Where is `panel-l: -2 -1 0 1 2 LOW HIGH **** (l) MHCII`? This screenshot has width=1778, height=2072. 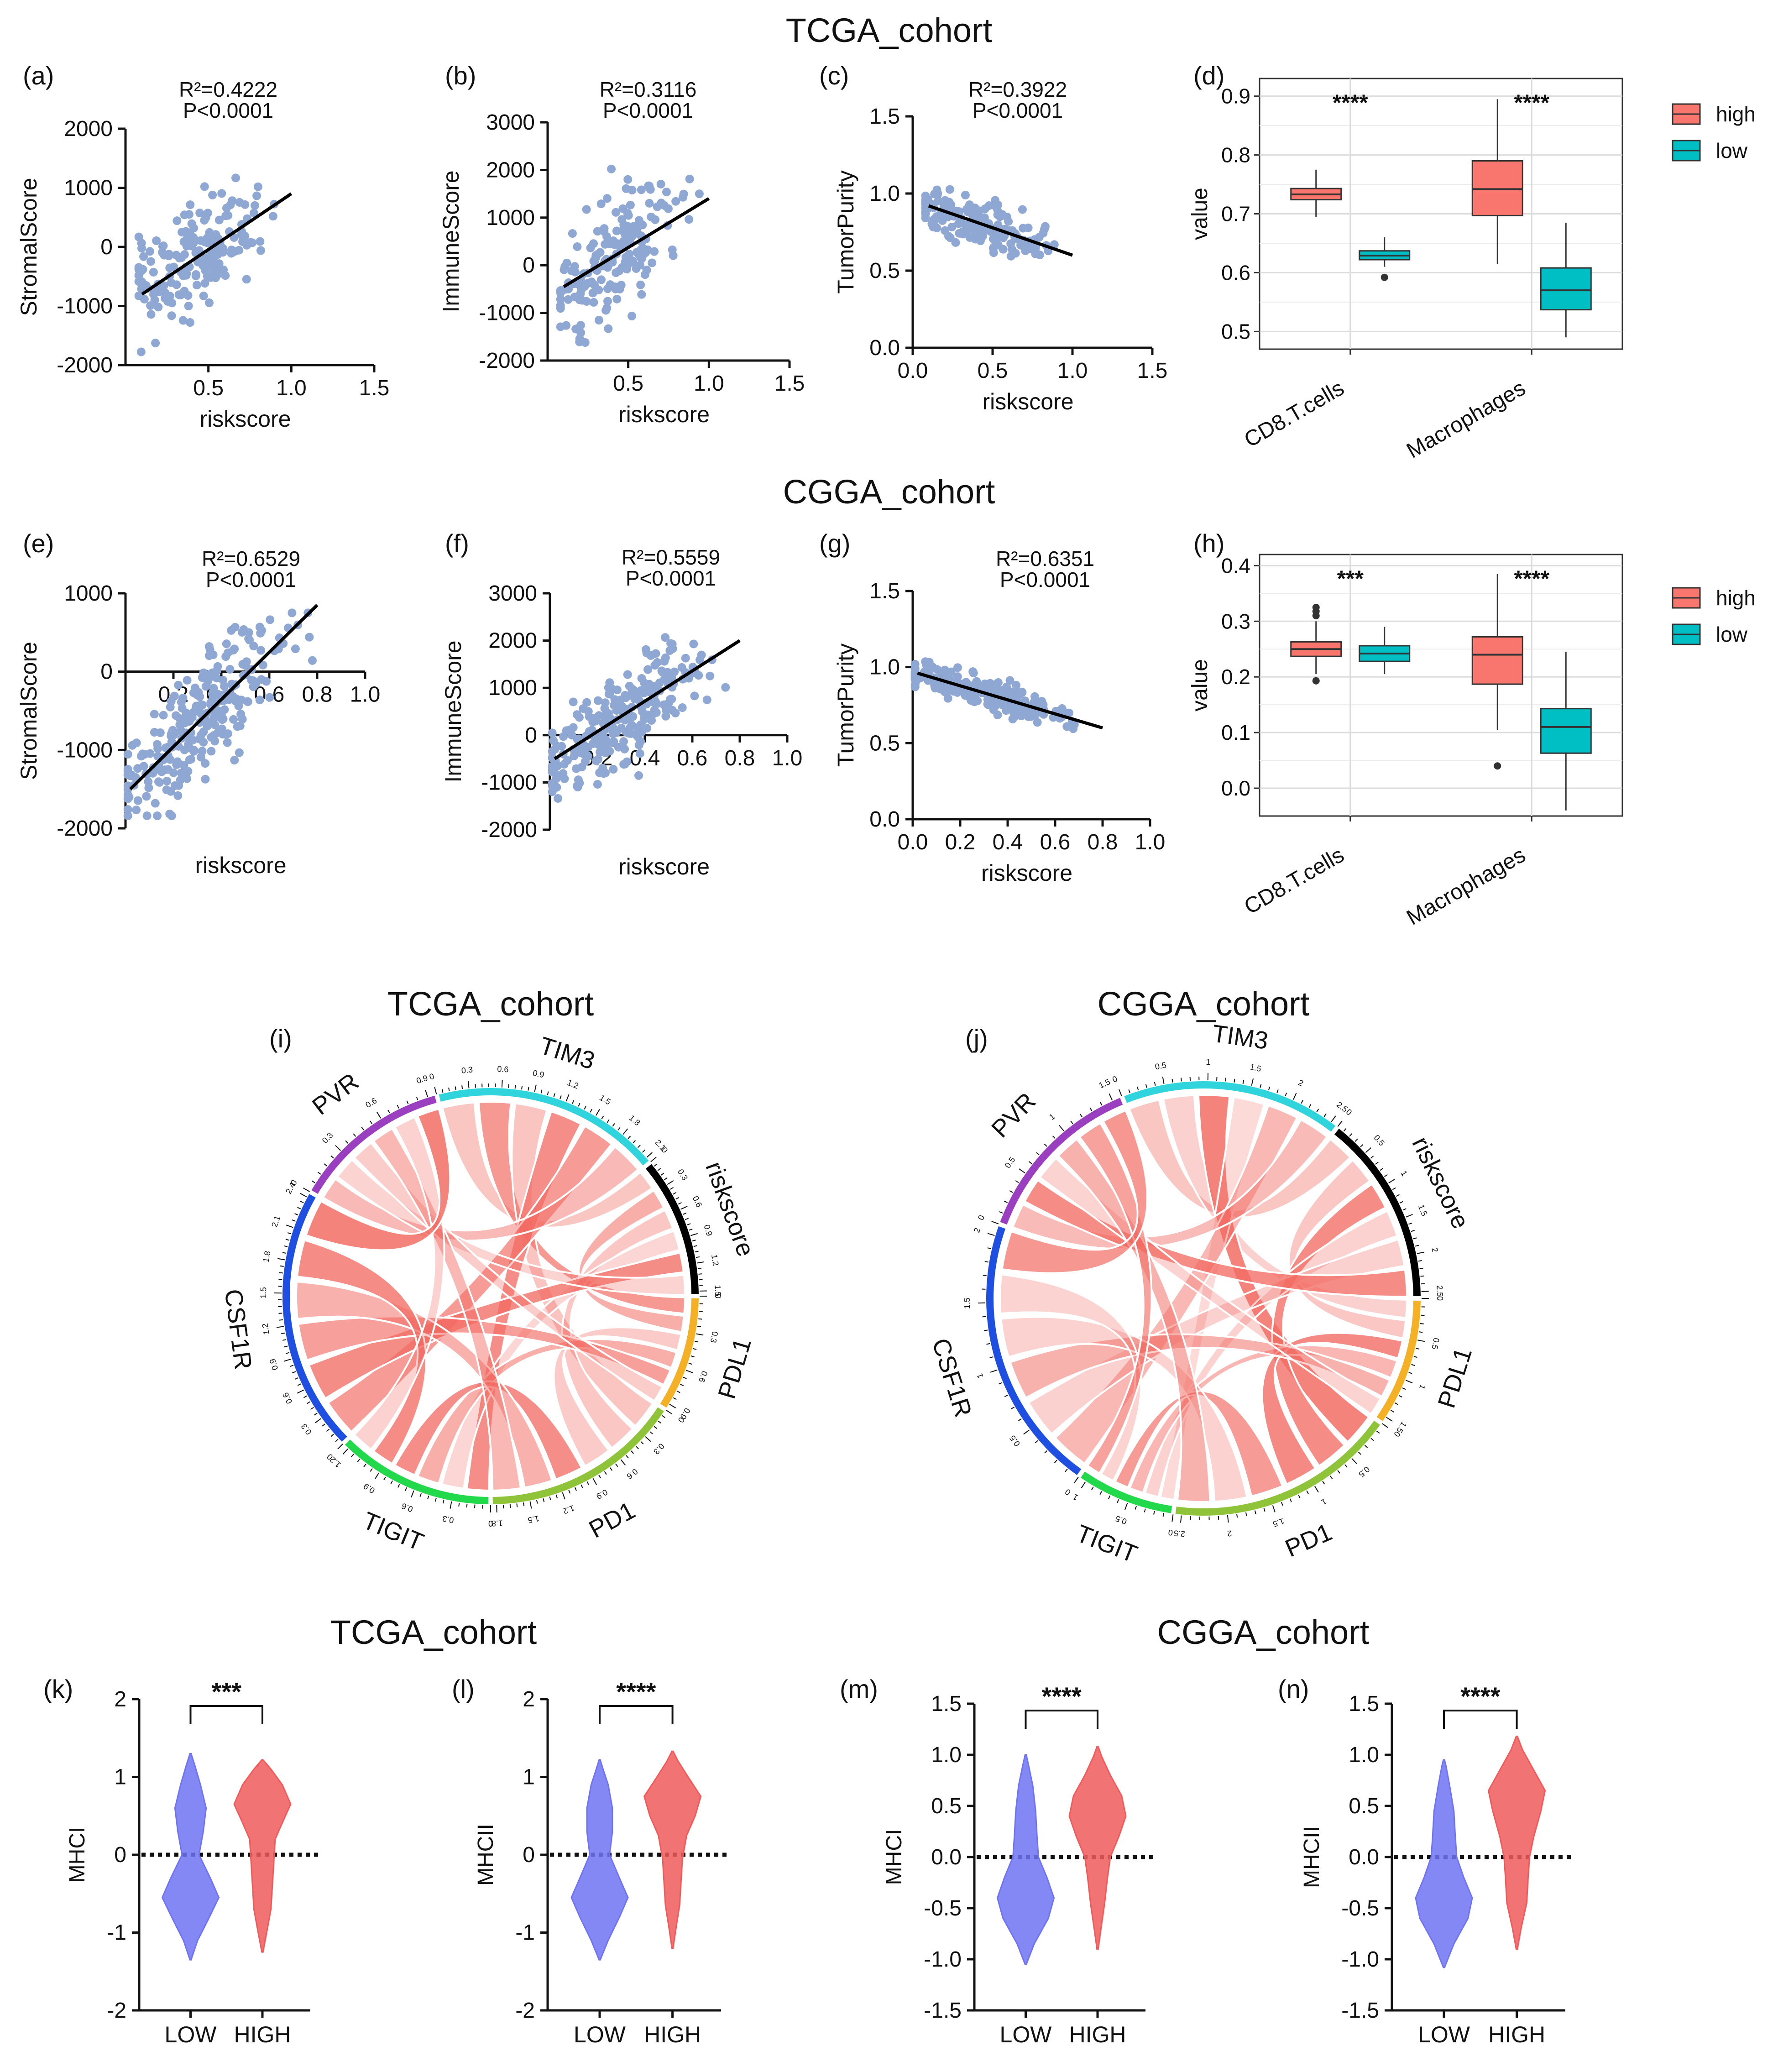
panel-l: -2 -1 0 1 2 LOW HIGH **** (l) MHCII is located at coordinates (591, 1860).